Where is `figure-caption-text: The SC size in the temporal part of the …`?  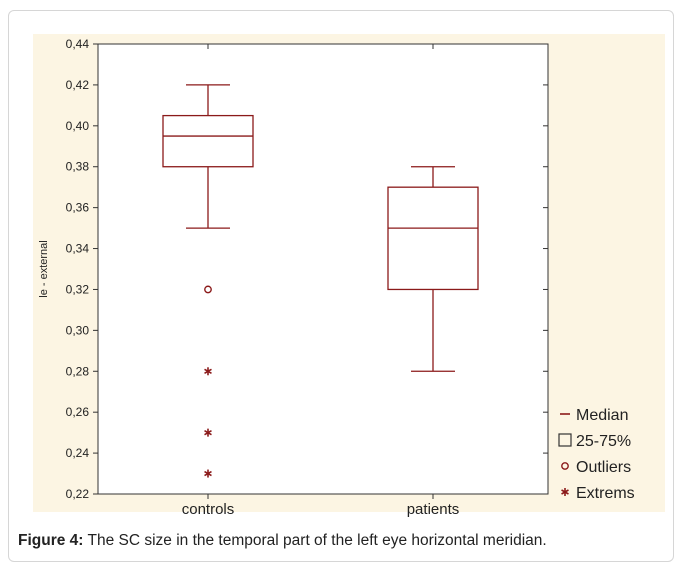 figure-caption-text: The SC size in the temporal part of the … is located at coordinates (315, 540).